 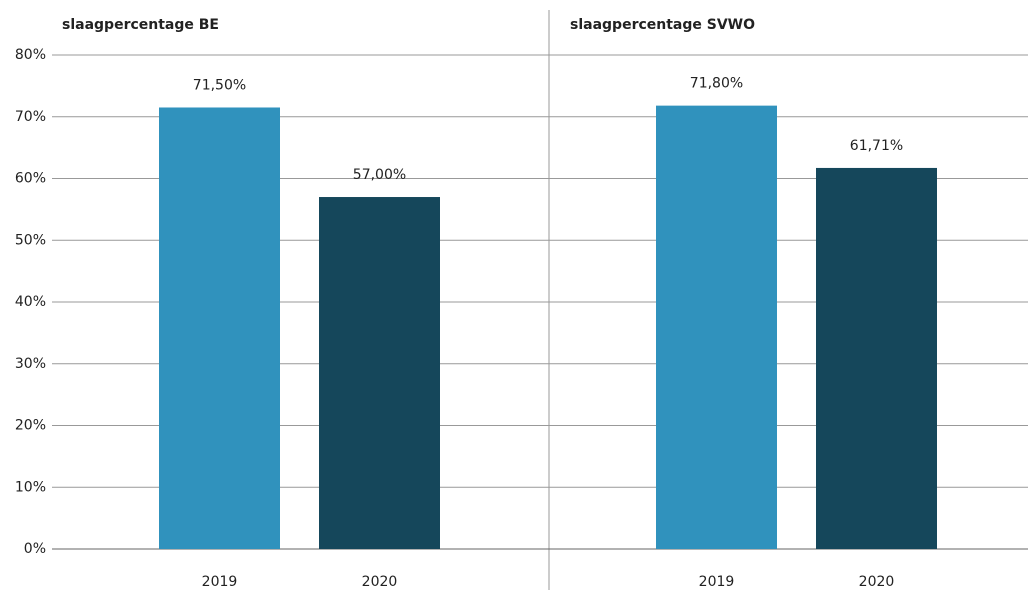 I want to click on value-label: 57,00%, so click(x=379, y=175).